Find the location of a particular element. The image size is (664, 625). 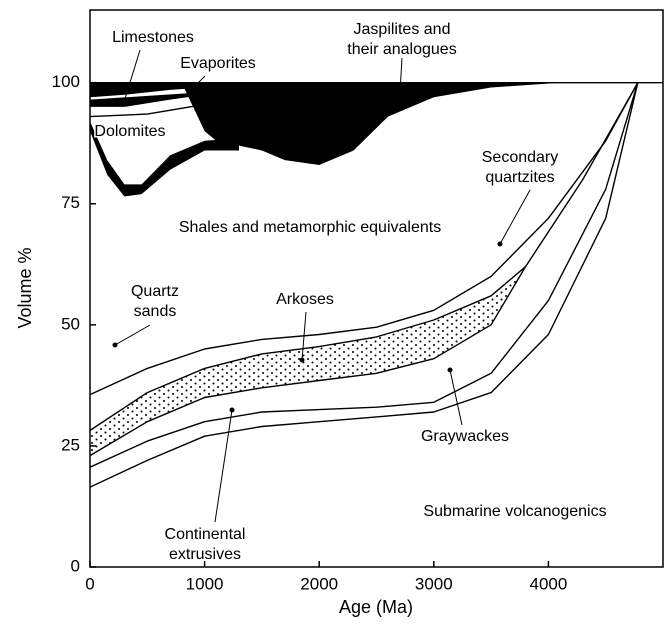

annotation: Evaporites is located at coordinates (218, 63).